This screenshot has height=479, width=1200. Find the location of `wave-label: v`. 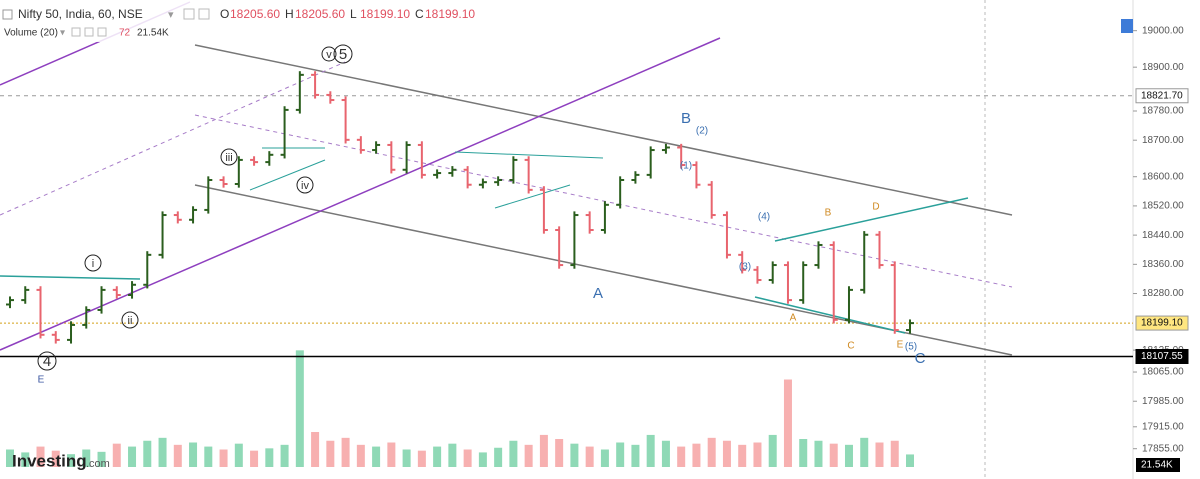

wave-label: v is located at coordinates (329, 55).